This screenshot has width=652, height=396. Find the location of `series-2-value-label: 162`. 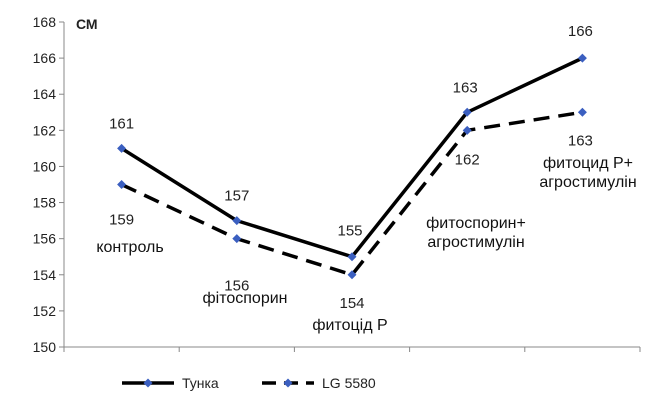

series-2-value-label: 162 is located at coordinates (467, 159).